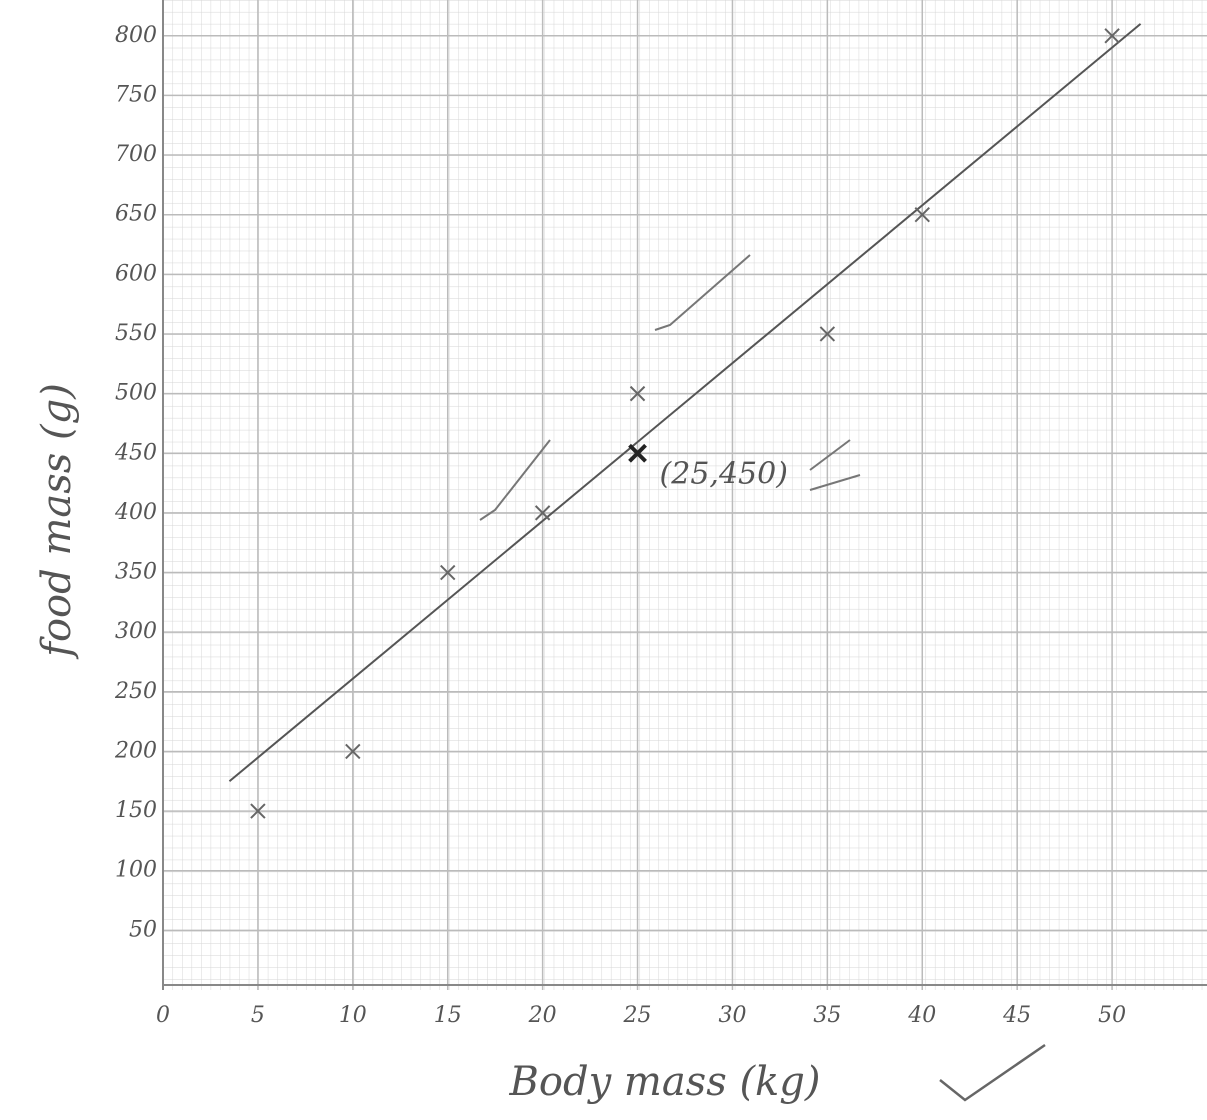  Describe the element at coordinates (135, 750) in the screenshot. I see `y-tick-label: 200` at that location.